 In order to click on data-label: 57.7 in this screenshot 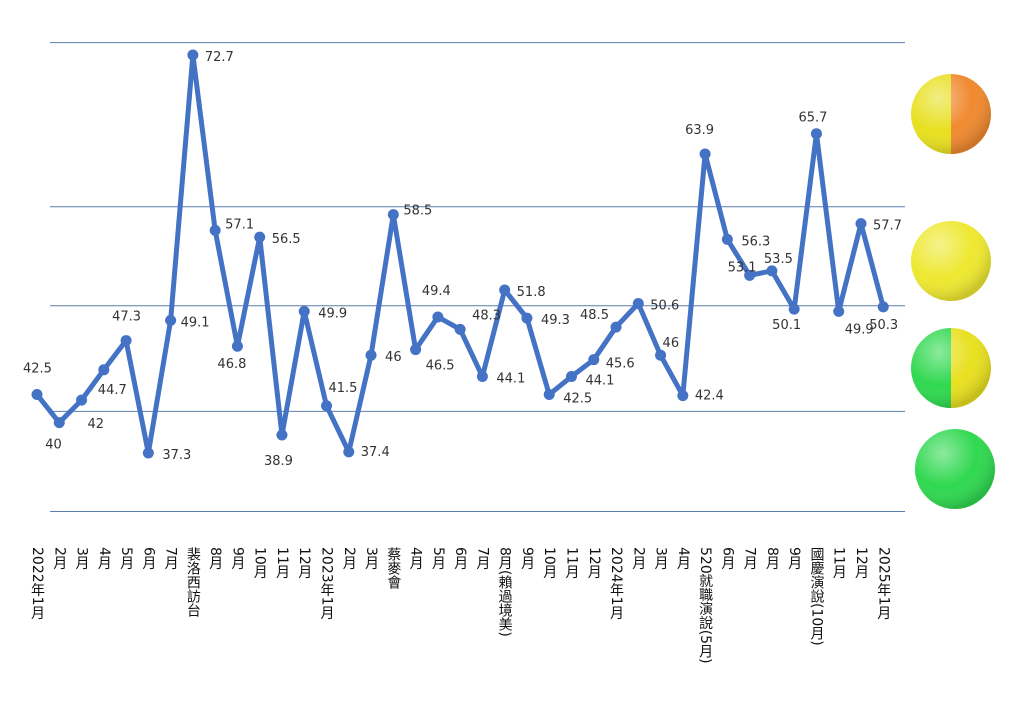, I will do `click(887, 226)`.